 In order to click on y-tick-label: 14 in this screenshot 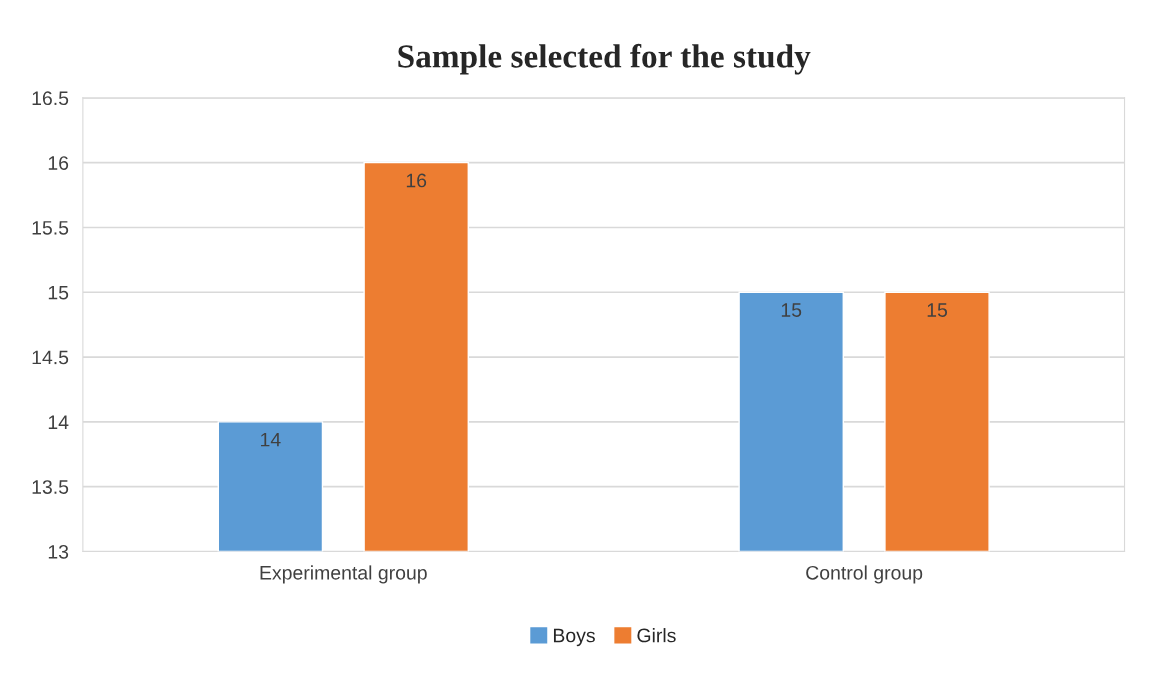, I will do `click(58, 422)`.